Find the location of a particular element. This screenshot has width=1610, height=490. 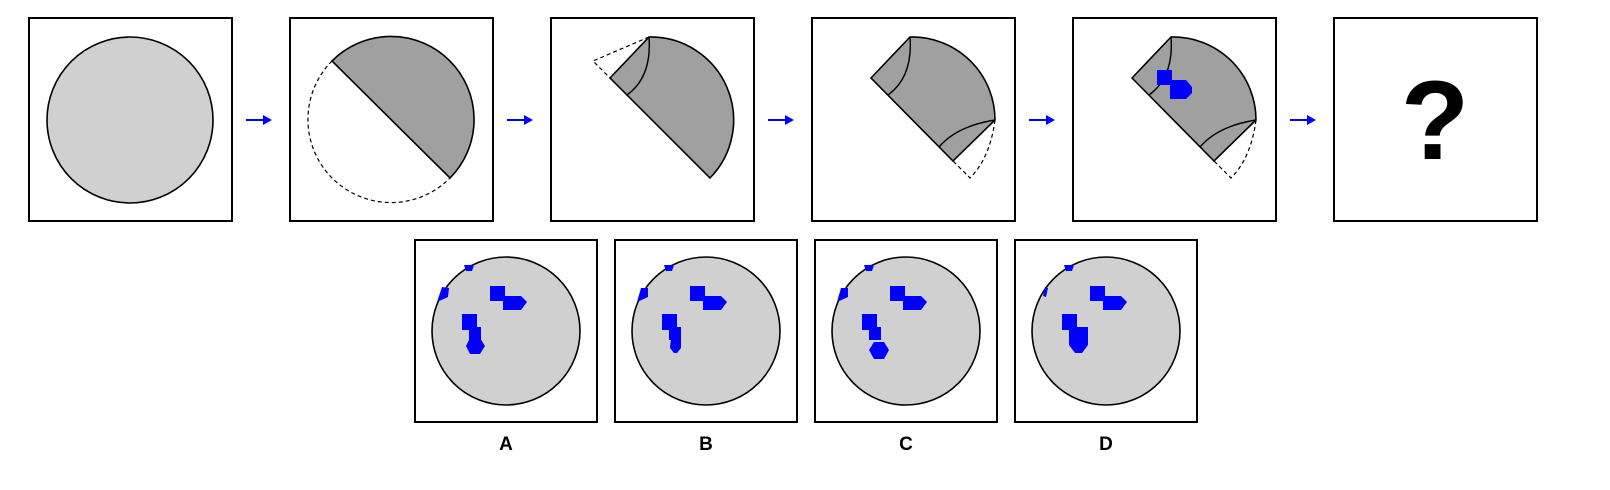

answer-panel: ? is located at coordinates (1435, 119).